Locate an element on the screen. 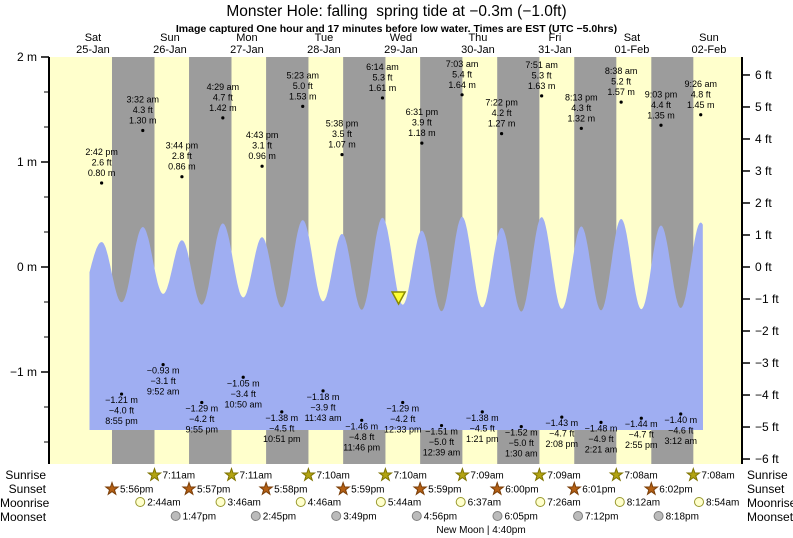 The height and width of the screenshot is (538, 793). sunset-time: 5:59pm is located at coordinates (444, 490).